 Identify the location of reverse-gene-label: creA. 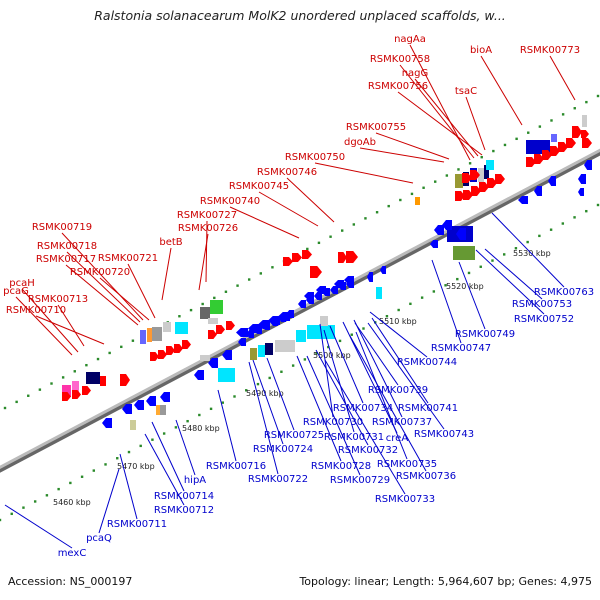
(397, 438).